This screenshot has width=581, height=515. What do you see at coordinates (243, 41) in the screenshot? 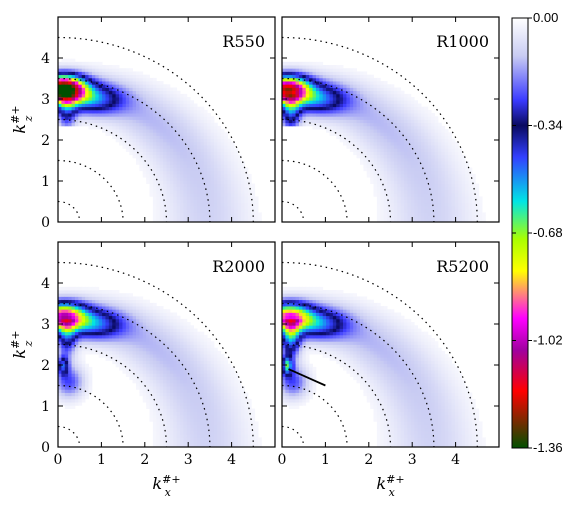
I see `panel-label: R550` at bounding box center [243, 41].